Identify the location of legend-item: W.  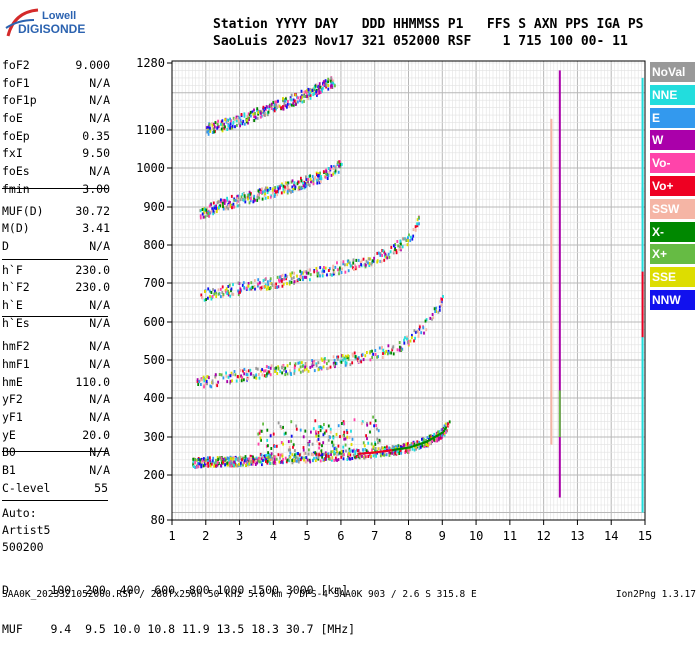
(672, 140).